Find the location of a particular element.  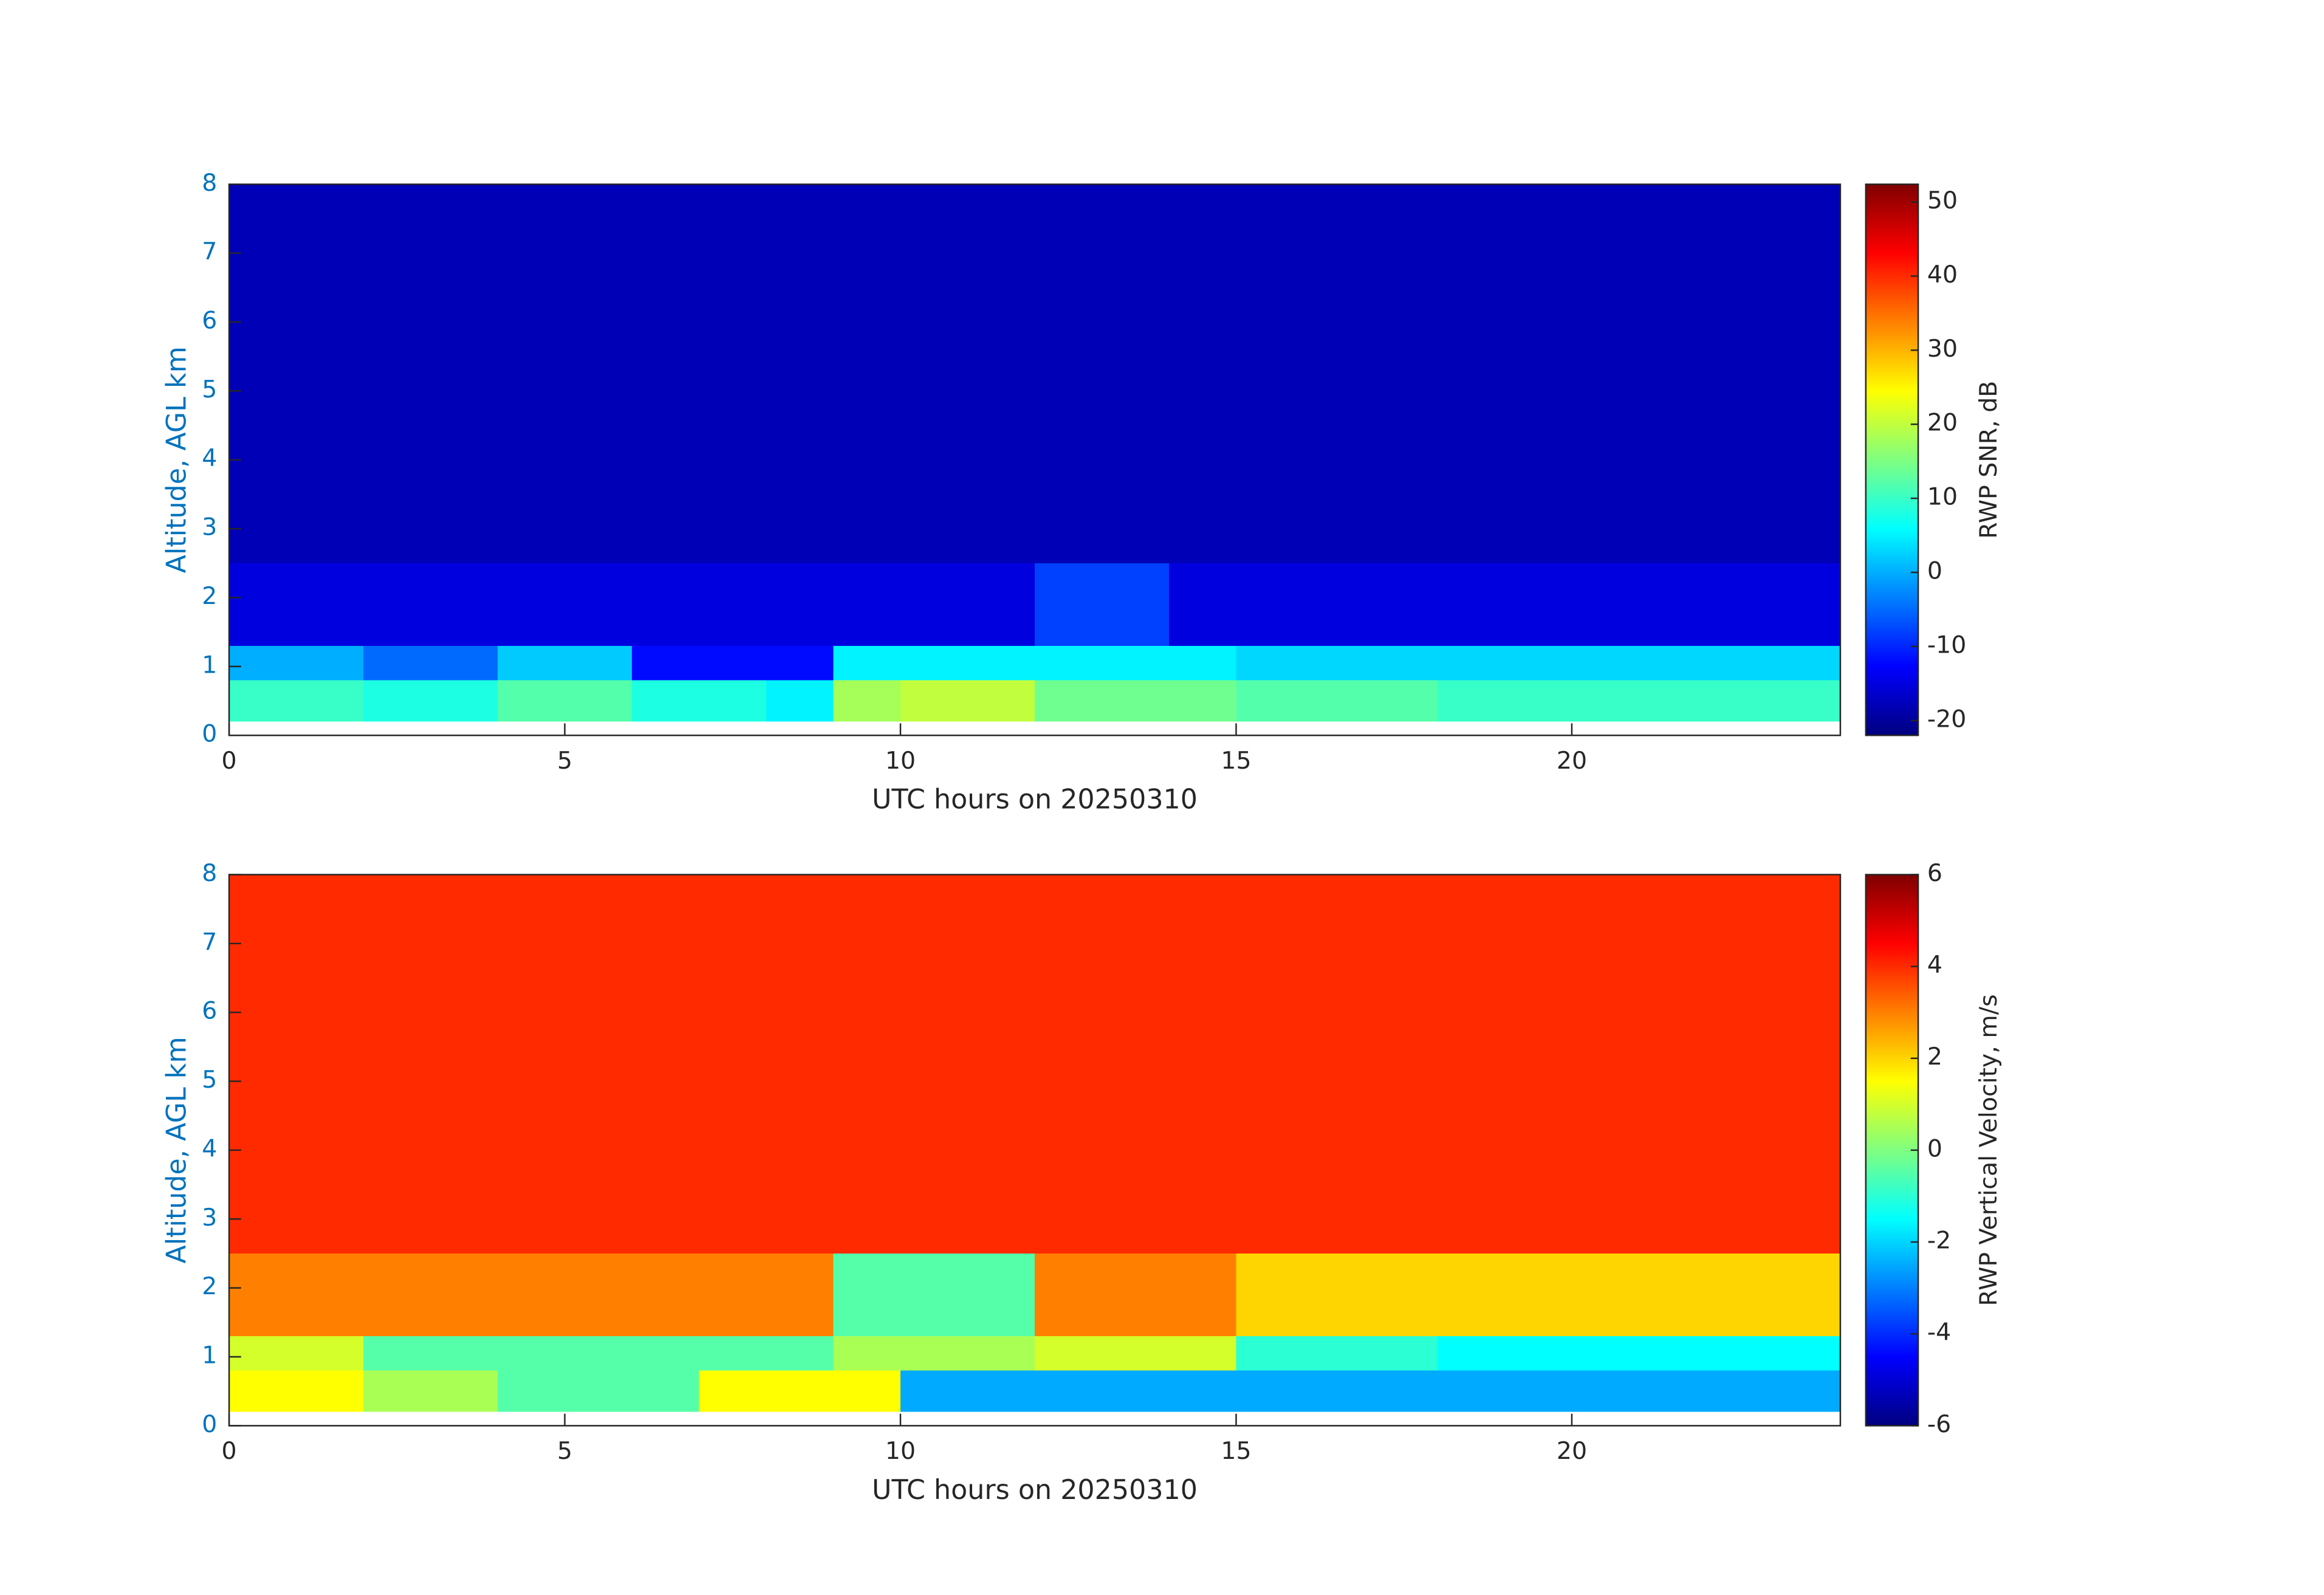

colorbar-label: RWP Vertical Velocity, m/s is located at coordinates (1989, 1150).